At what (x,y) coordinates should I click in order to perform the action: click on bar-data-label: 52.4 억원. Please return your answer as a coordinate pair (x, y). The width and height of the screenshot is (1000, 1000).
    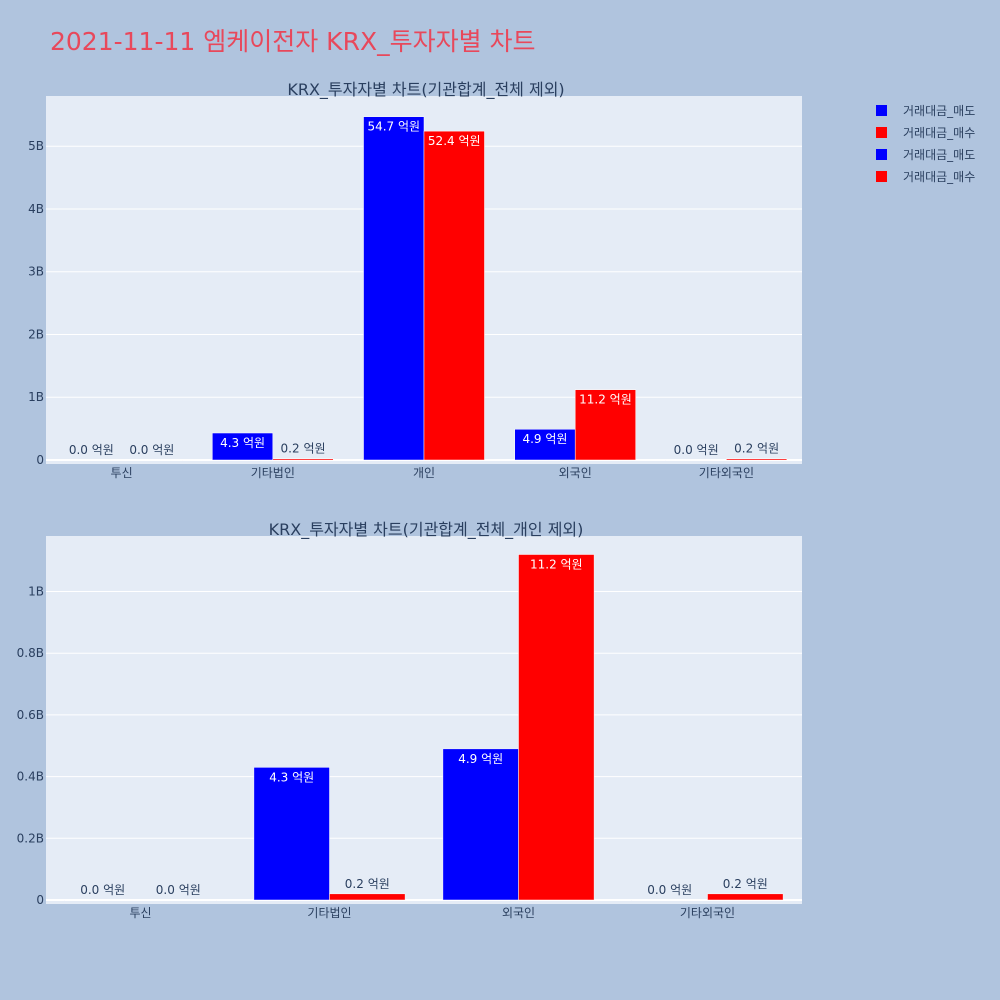
    Looking at the image, I should click on (454, 141).